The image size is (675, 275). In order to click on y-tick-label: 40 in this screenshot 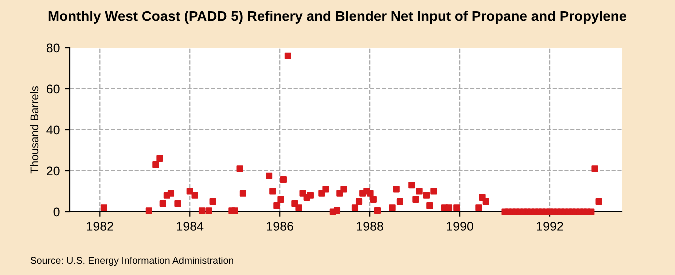, I will do `click(53, 130)`.